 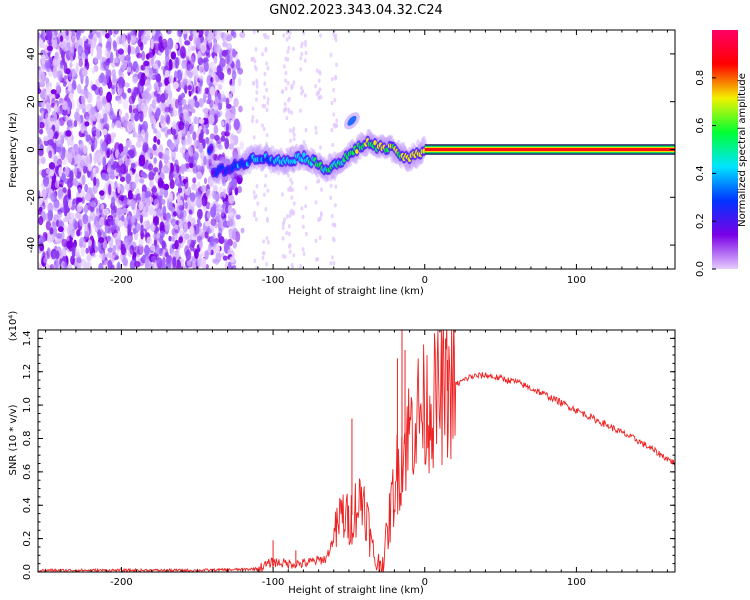 What do you see at coordinates (273, 582) in the screenshot?
I see `x-tick-label: -100` at bounding box center [273, 582].